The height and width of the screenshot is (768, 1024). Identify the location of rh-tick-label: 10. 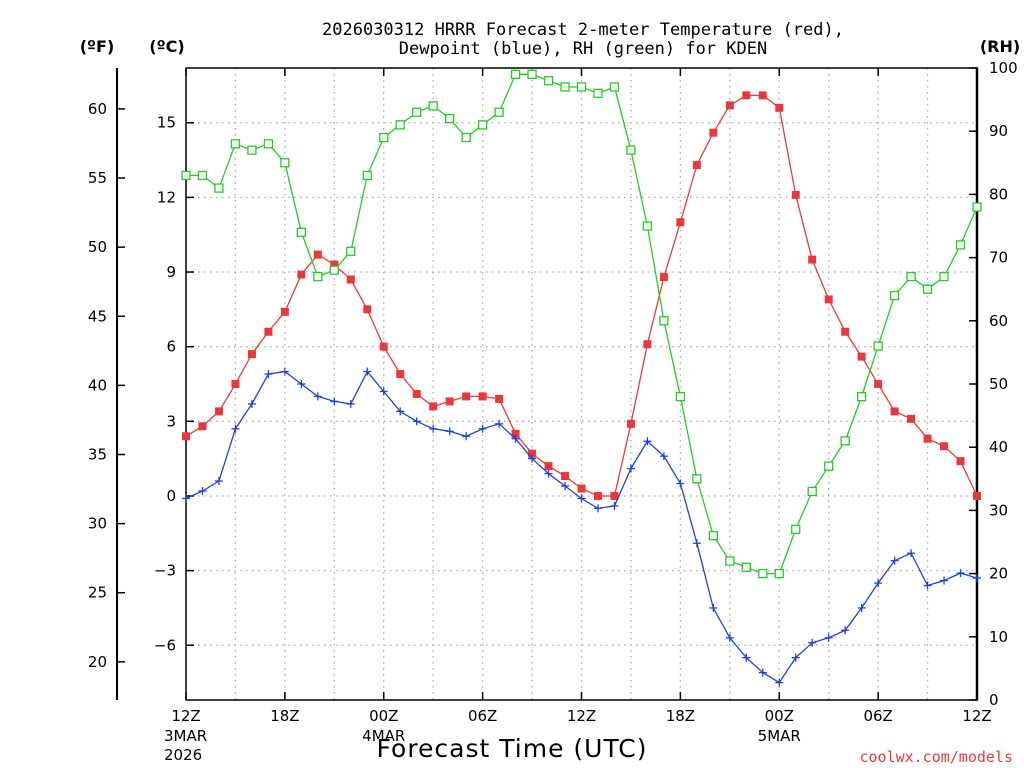
(998, 637).